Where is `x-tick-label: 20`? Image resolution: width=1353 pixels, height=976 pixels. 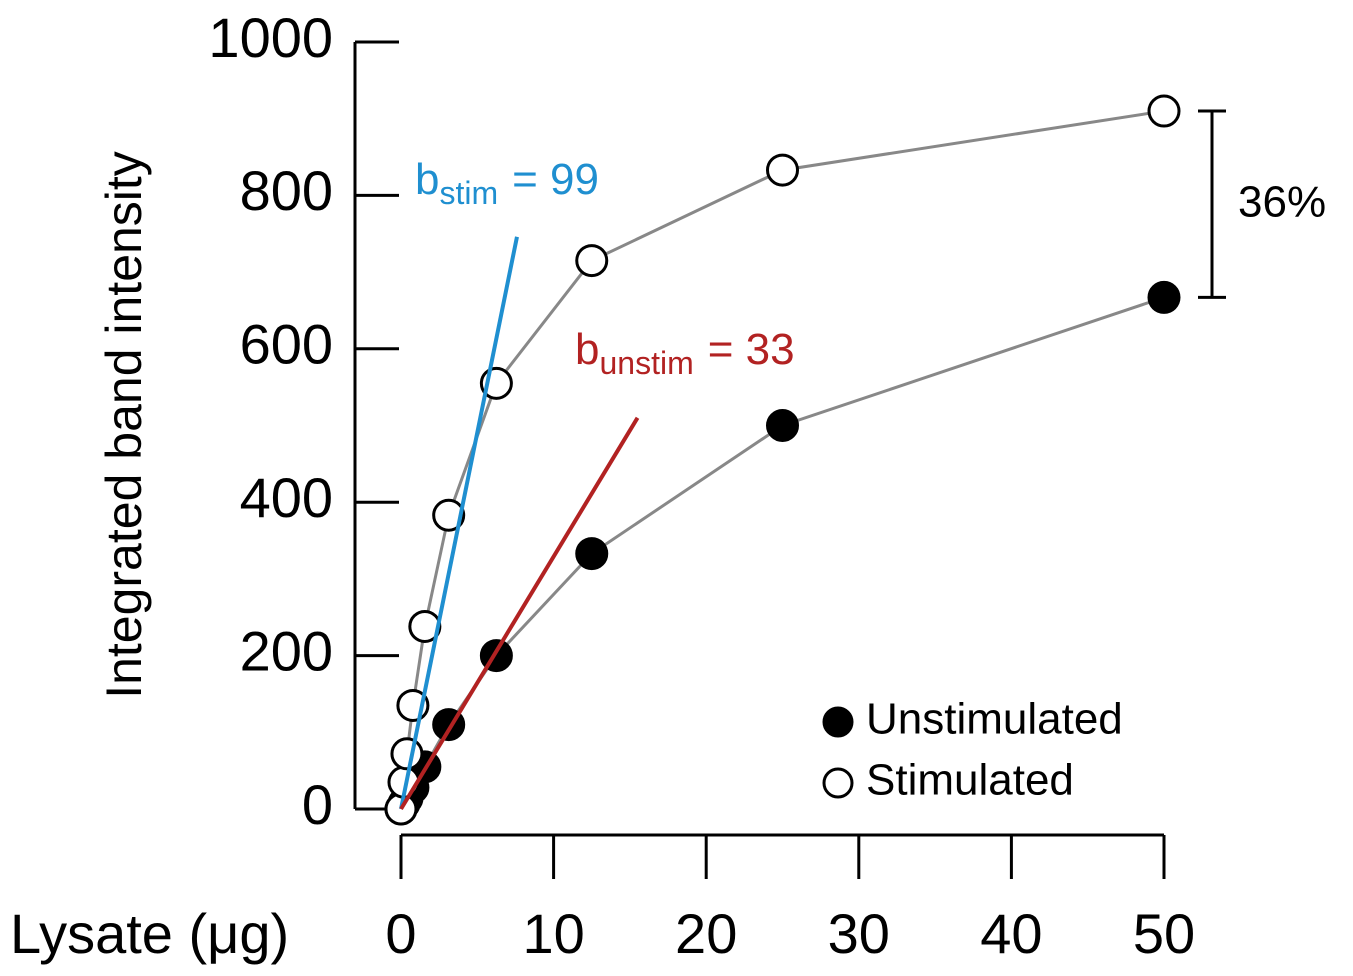
x-tick-label: 20 is located at coordinates (706, 933).